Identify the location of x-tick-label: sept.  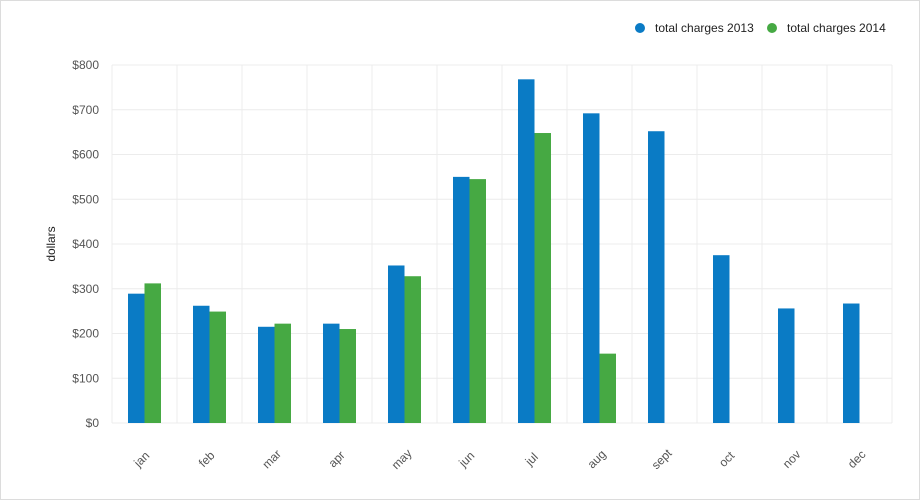
(662, 459).